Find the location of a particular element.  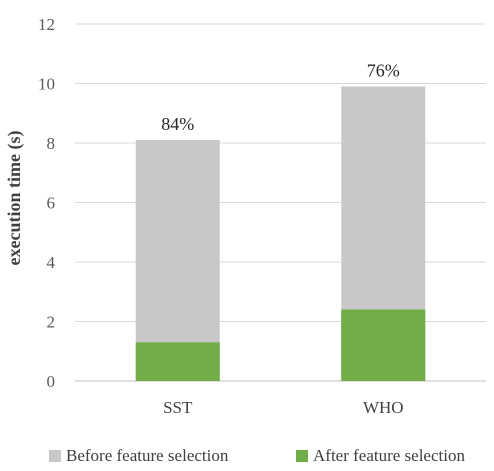

y-tick-label: 2 is located at coordinates (51, 322).